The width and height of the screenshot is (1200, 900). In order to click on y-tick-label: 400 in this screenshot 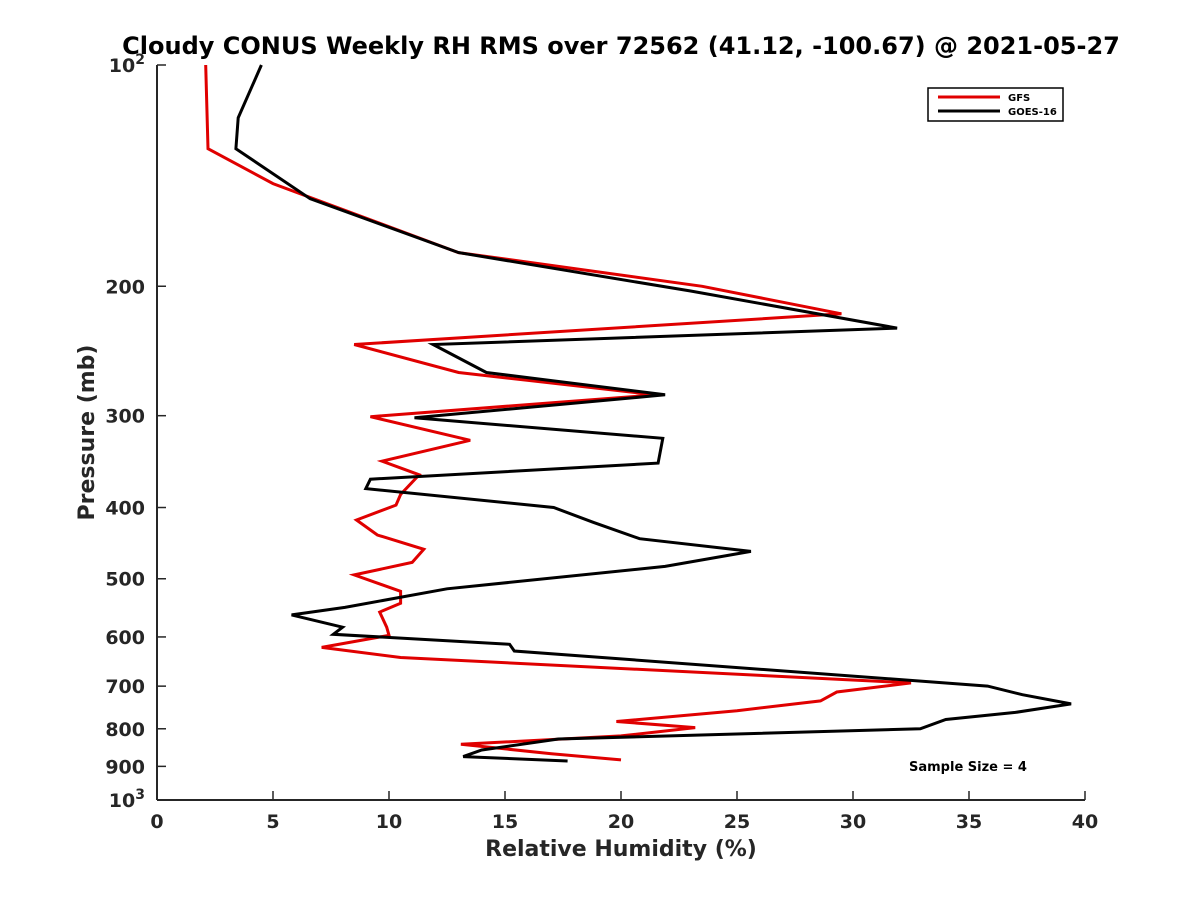, I will do `click(125, 509)`.